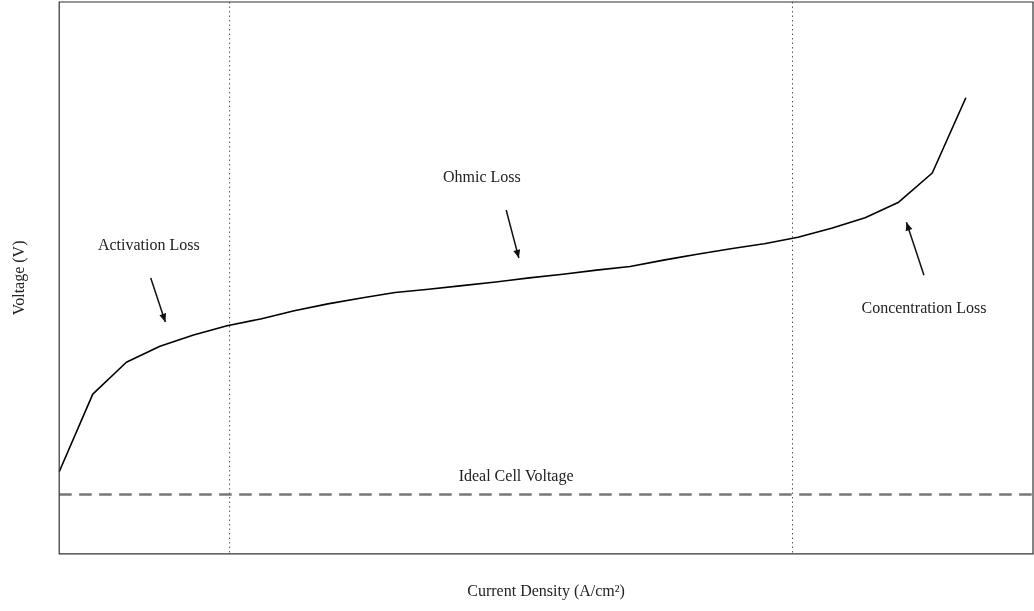 The image size is (1034, 611). I want to click on annotation: Concentration Loss, so click(924, 307).